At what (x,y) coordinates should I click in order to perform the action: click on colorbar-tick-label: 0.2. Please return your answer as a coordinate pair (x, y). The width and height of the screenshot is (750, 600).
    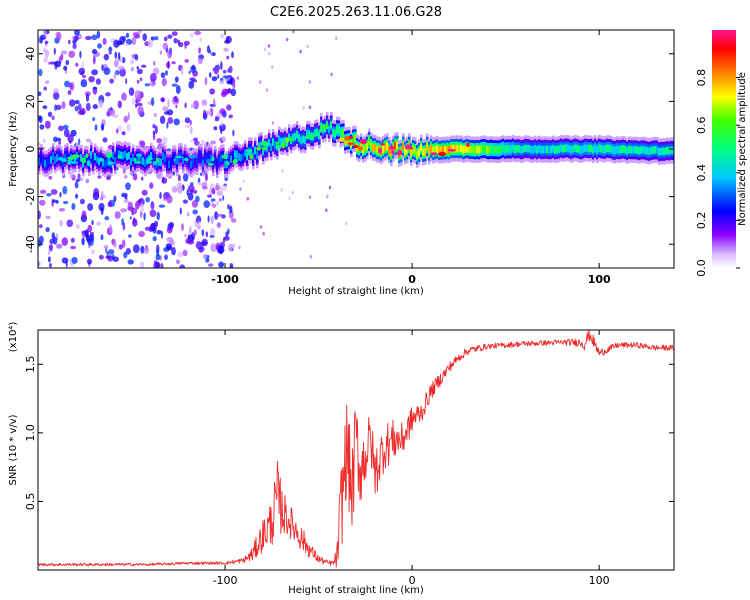
    Looking at the image, I should click on (701, 221).